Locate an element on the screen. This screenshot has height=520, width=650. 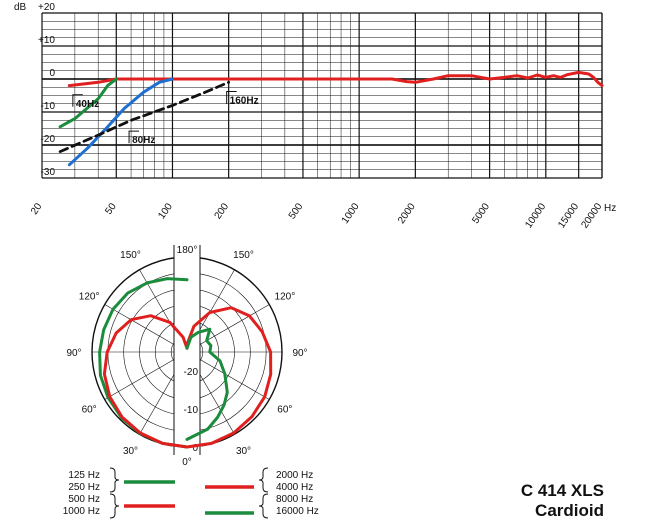
x-tick-label: 20000 is located at coordinates (591, 215).